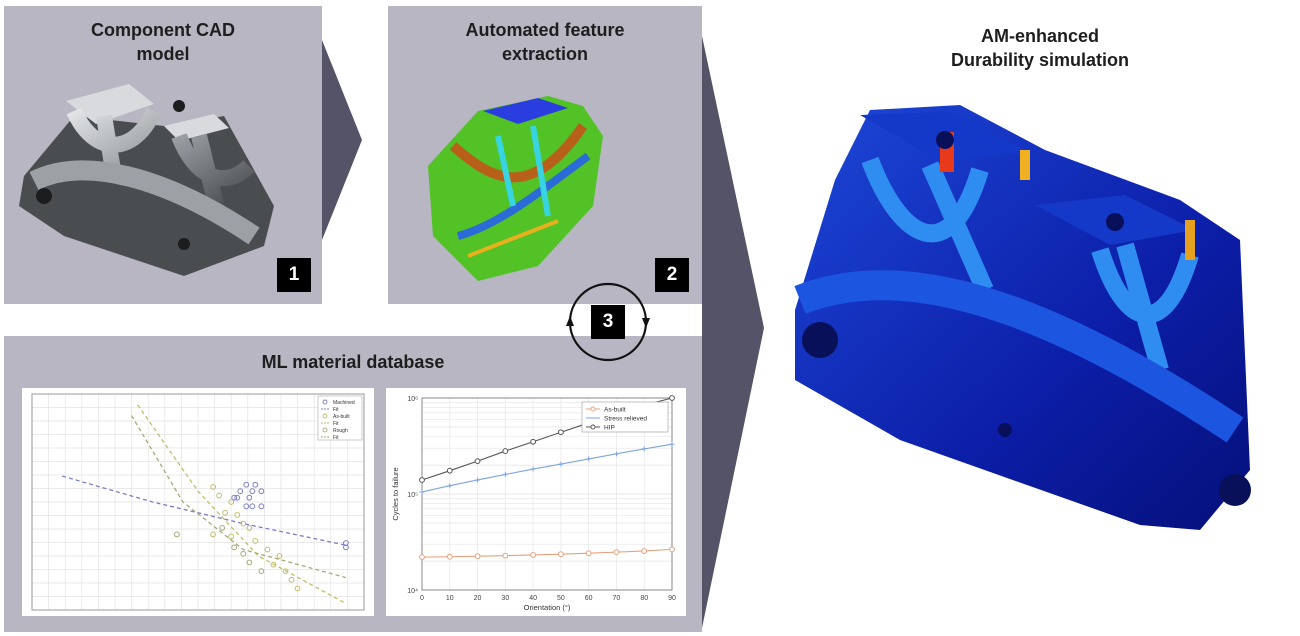 The image size is (1300, 636). I want to click on step-badge-1: 1, so click(294, 275).